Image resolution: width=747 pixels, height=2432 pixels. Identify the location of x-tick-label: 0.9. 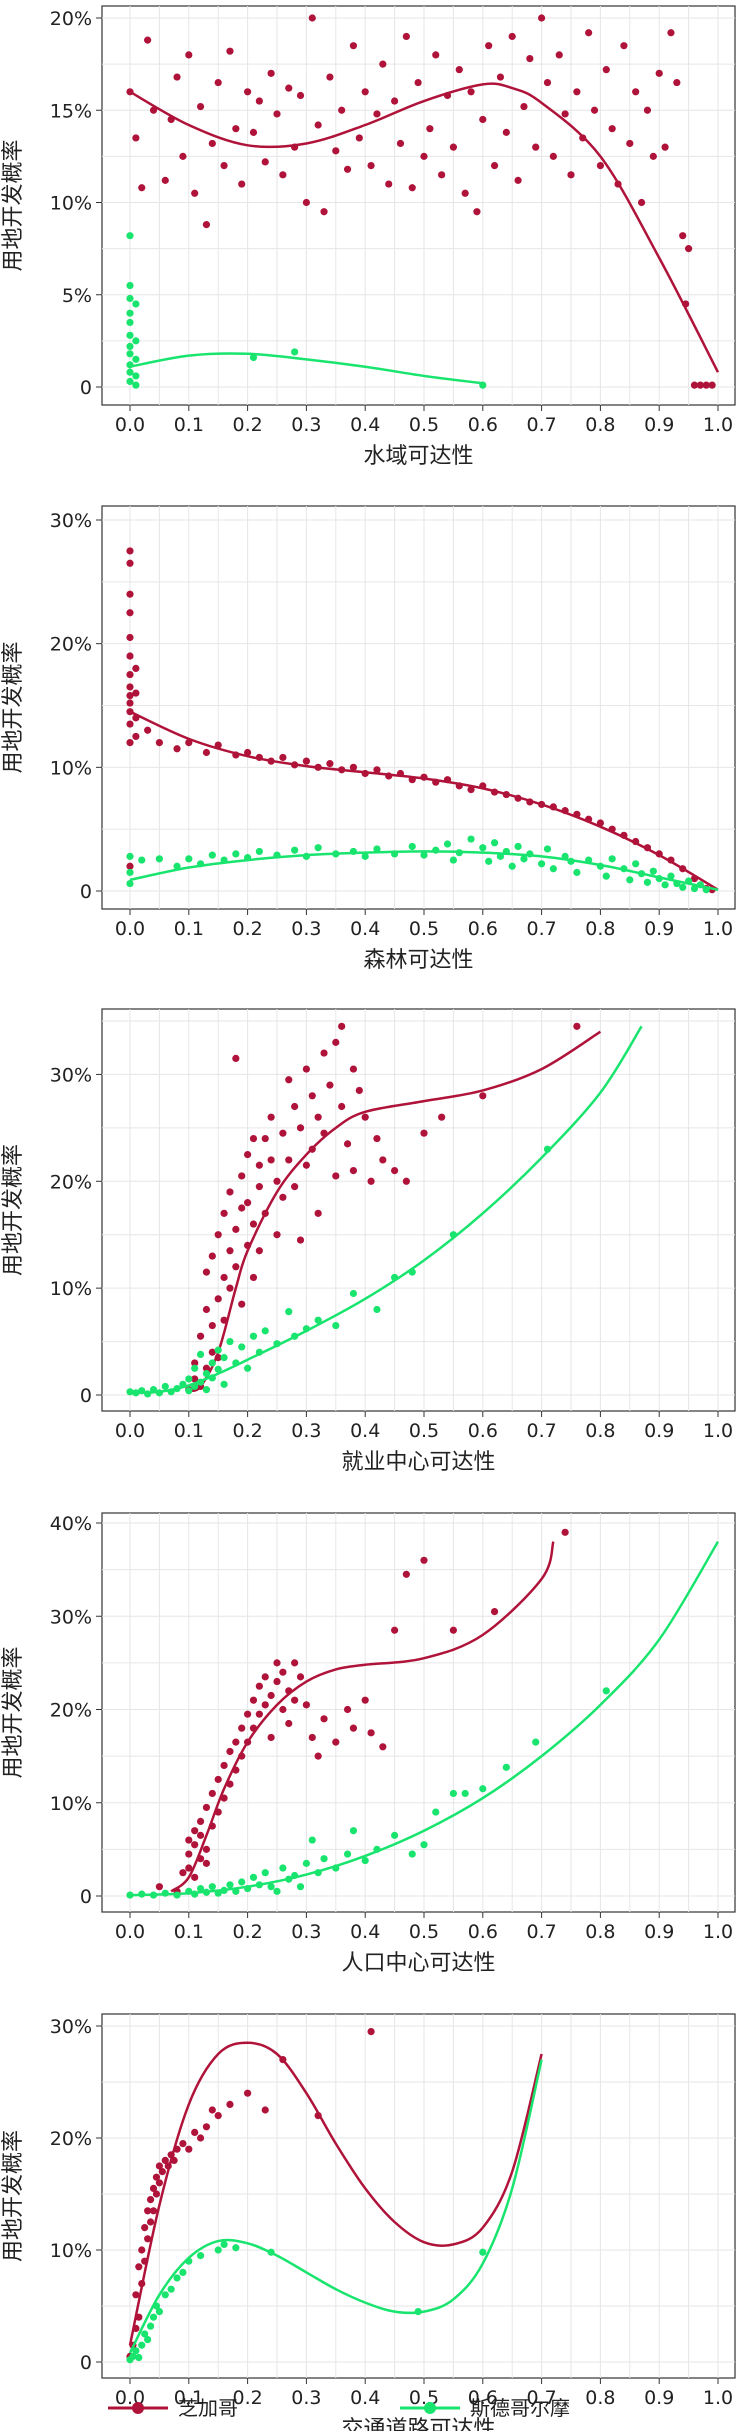
(659, 1431).